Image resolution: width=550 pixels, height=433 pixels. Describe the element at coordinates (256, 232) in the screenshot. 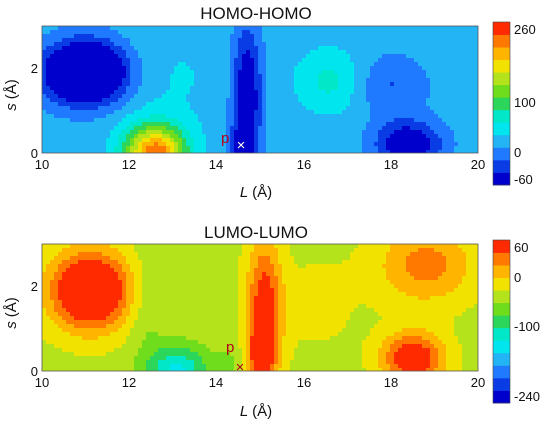

I see `chart-title: LUMO-LUMO` at that location.